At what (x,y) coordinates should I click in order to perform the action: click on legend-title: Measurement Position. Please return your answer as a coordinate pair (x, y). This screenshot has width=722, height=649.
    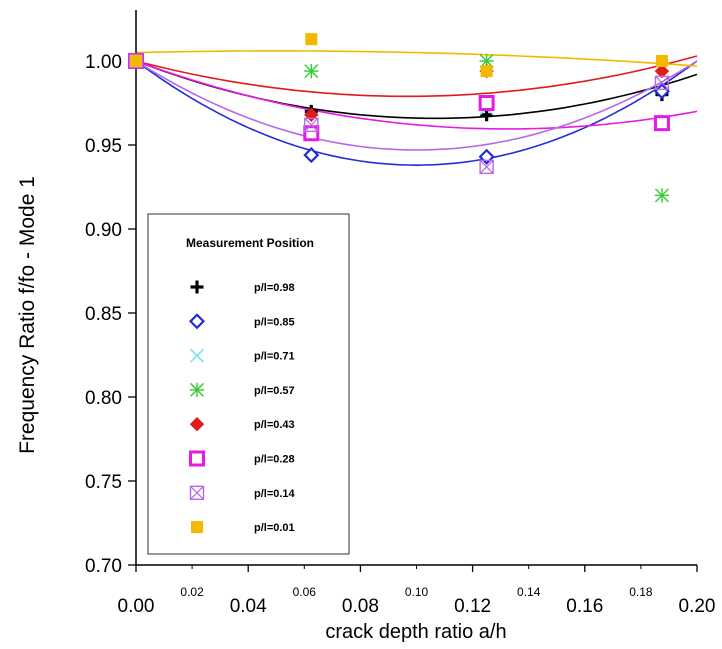
    Looking at the image, I should click on (250, 243).